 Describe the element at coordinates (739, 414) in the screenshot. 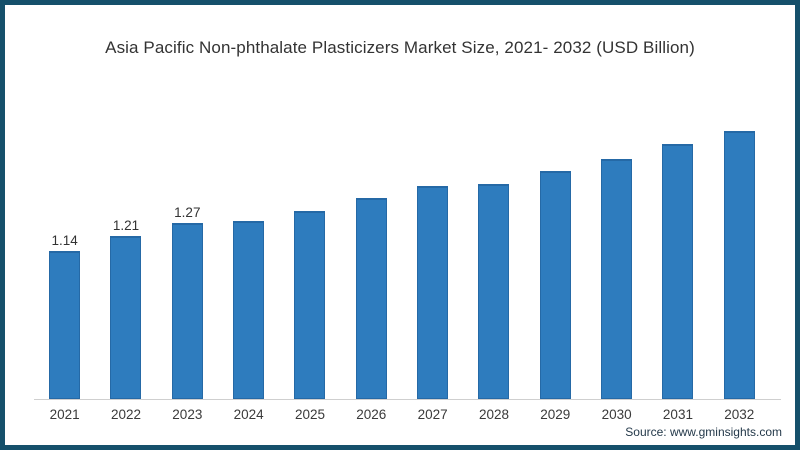

I see `x-tick-label: 2032` at that location.